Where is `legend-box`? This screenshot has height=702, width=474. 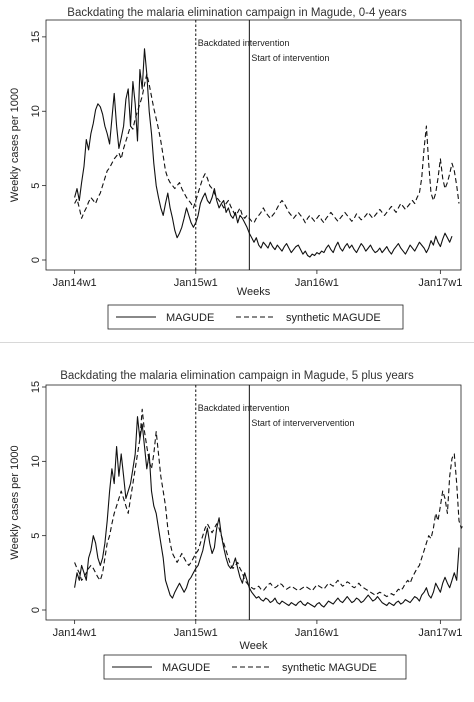
legend-box is located at coordinates (255, 667).